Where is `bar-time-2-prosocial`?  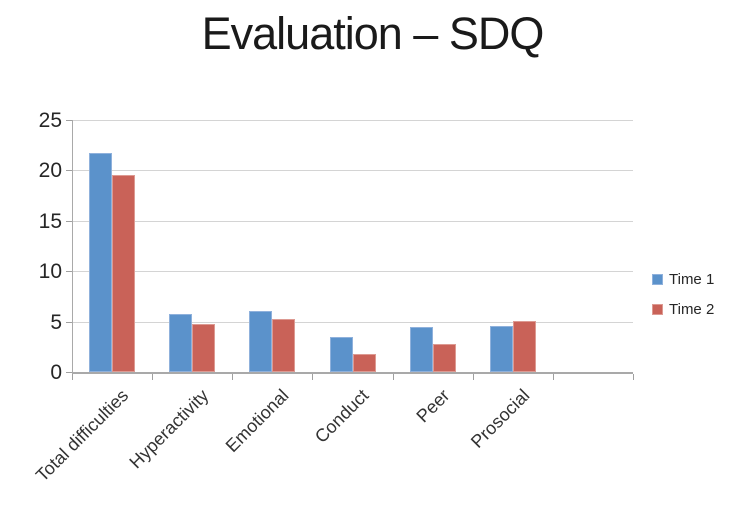 bar-time-2-prosocial is located at coordinates (524, 346).